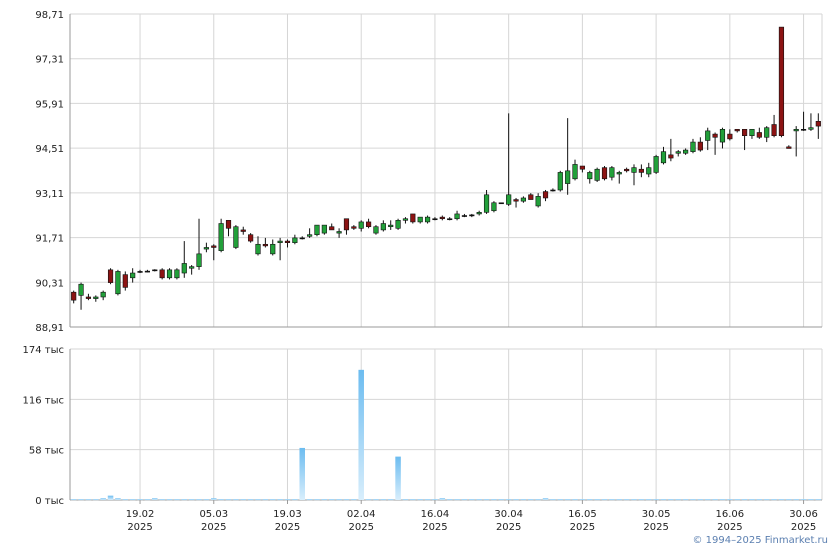 This screenshot has height=550, width=840. Describe the element at coordinates (49, 15) in the screenshot. I see `price-y-tick-label: 98,71` at that location.